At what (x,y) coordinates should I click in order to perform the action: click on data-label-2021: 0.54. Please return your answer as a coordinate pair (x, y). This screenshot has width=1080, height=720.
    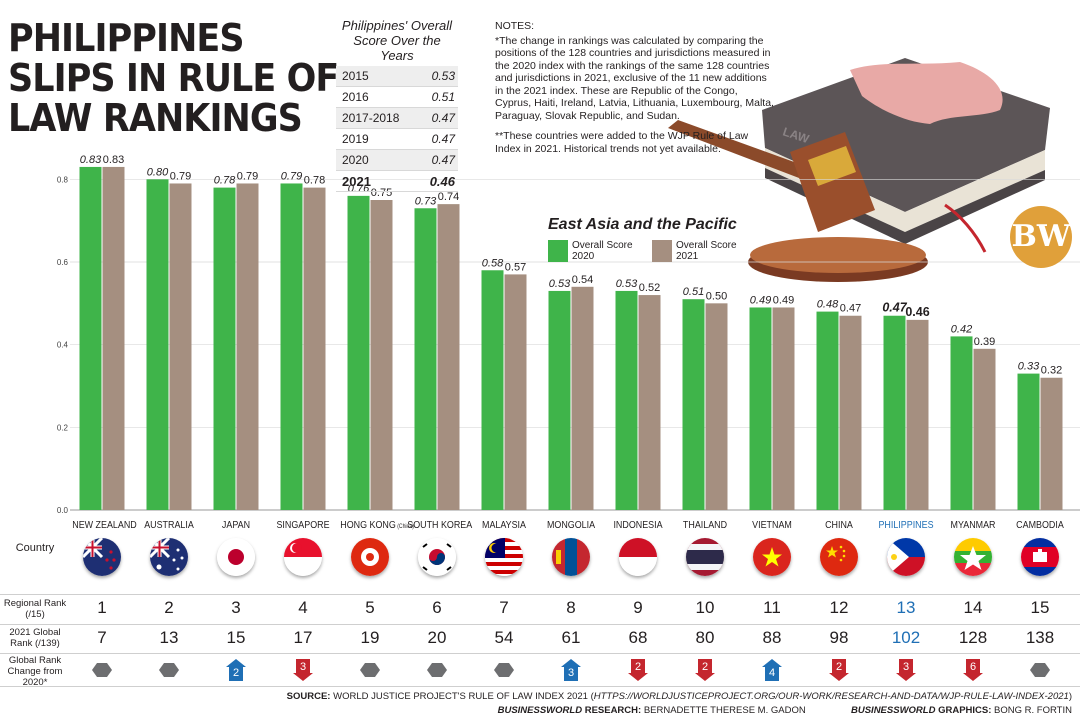
    Looking at the image, I should click on (582, 280).